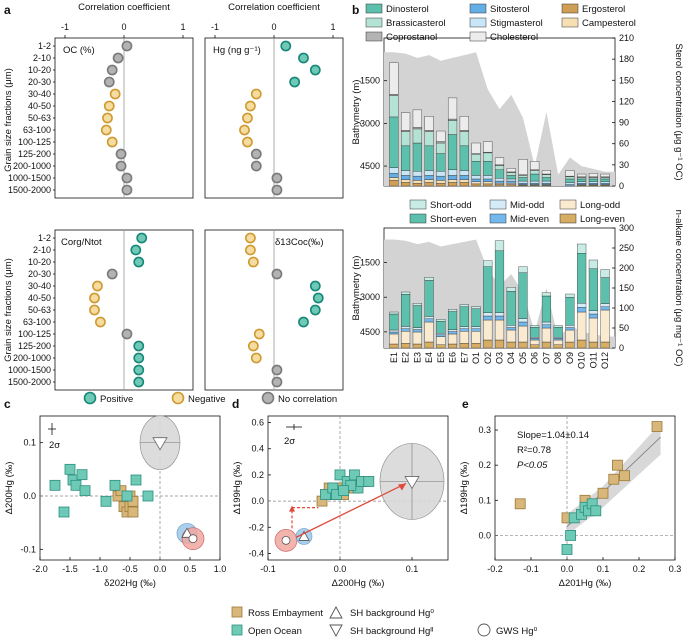 The width and height of the screenshot is (685, 641). I want to click on panel-c-xtick: 1.0, so click(220, 569).